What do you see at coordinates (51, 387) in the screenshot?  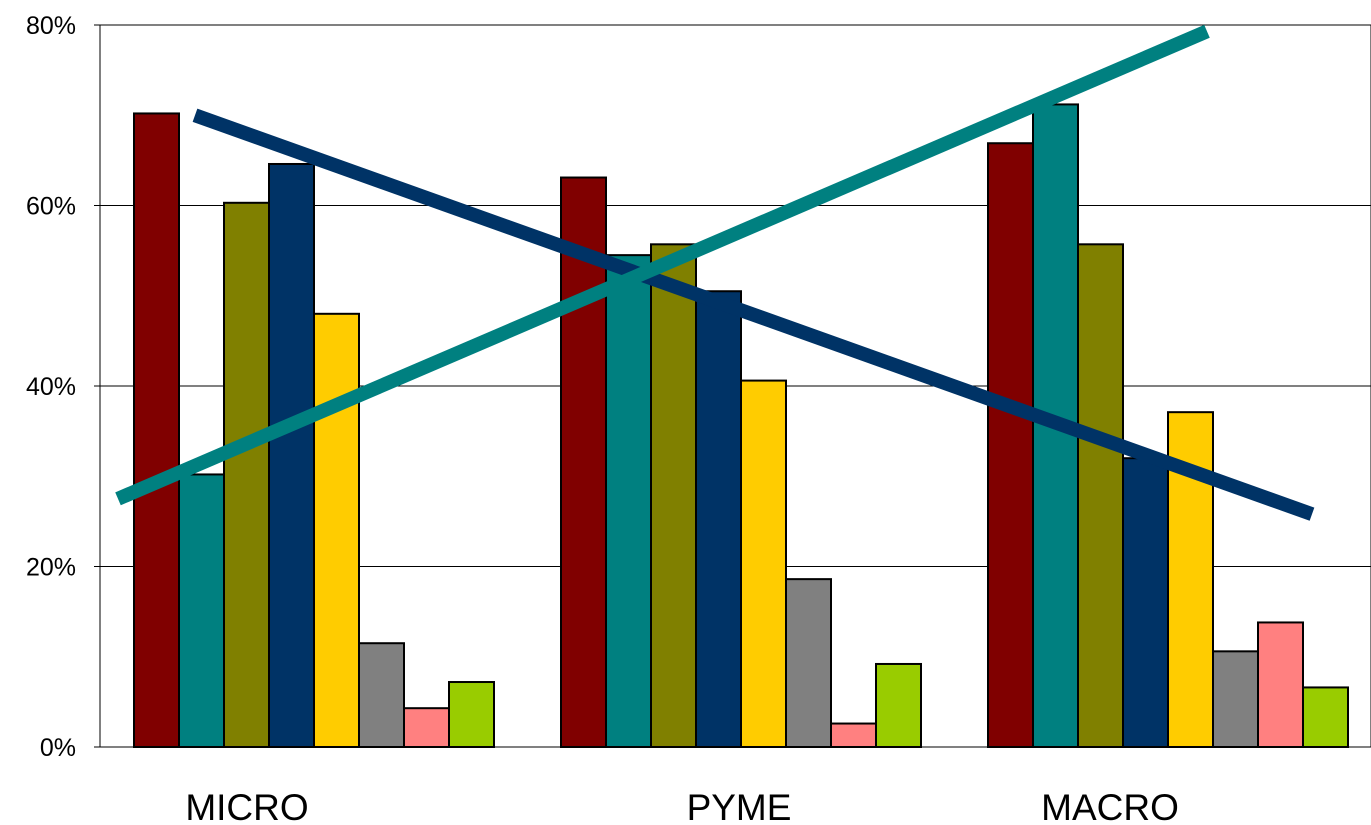 I see `y-tick-label: 40%` at bounding box center [51, 387].